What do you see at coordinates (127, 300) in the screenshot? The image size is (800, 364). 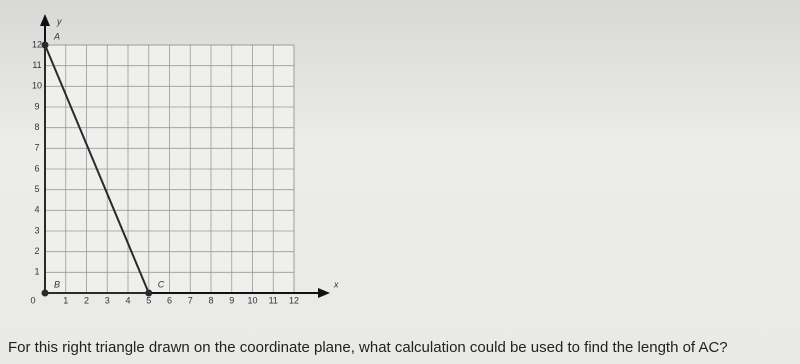 I see `x-tick-label: 4` at bounding box center [127, 300].